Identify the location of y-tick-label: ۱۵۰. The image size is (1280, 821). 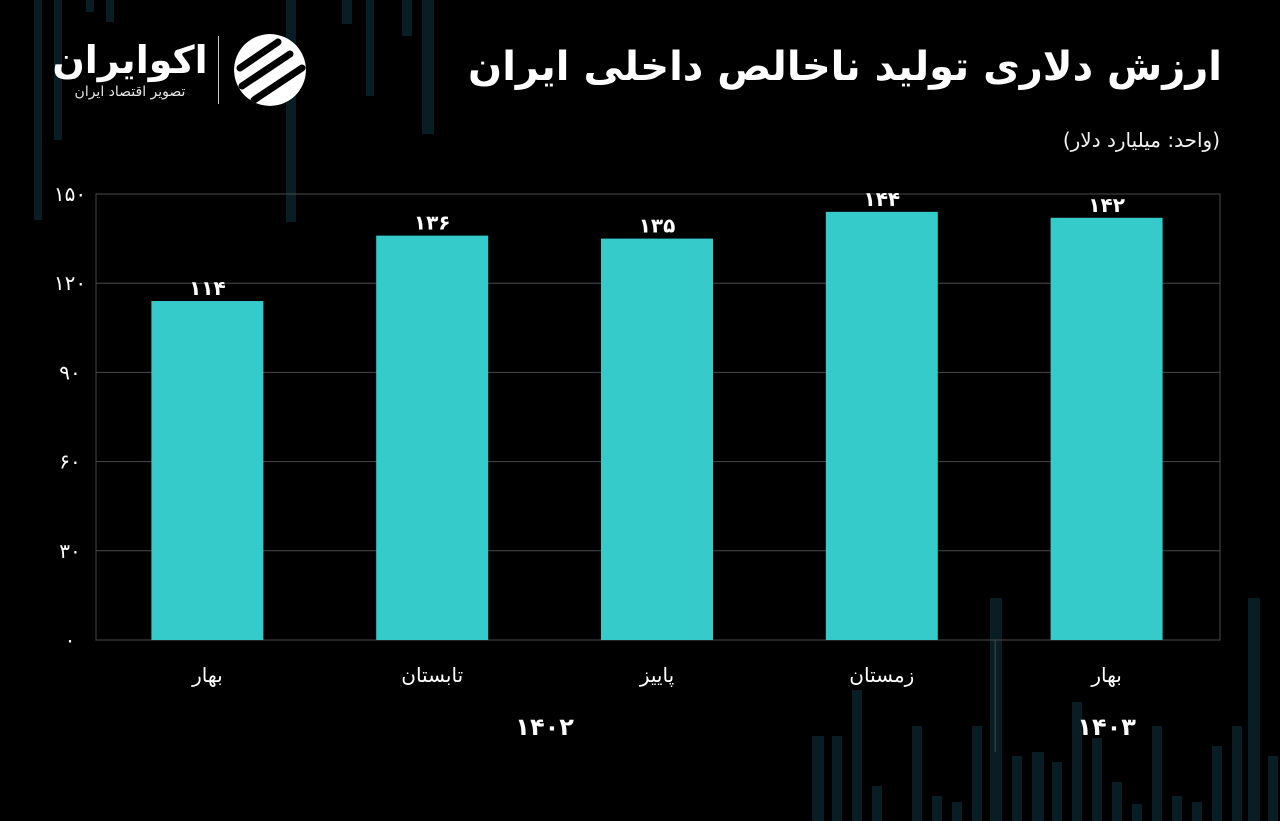
(70, 194).